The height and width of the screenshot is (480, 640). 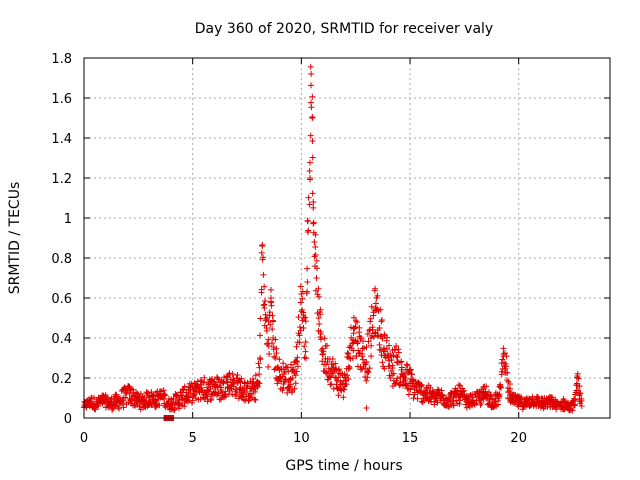 What do you see at coordinates (61, 179) in the screenshot?
I see `y-tick-label: 1.2` at bounding box center [61, 179].